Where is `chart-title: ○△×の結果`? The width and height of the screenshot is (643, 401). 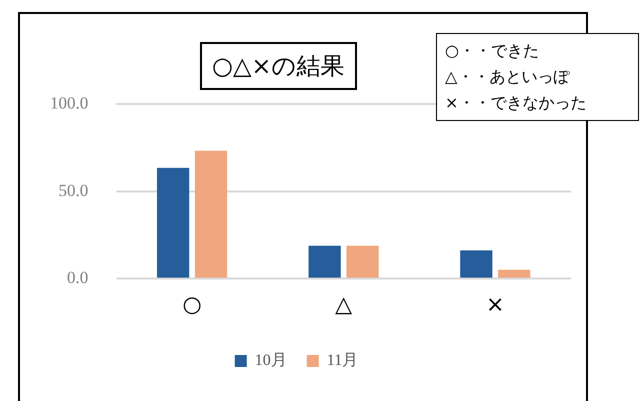
chart-title: ○△×の結果 is located at coordinates (278, 66).